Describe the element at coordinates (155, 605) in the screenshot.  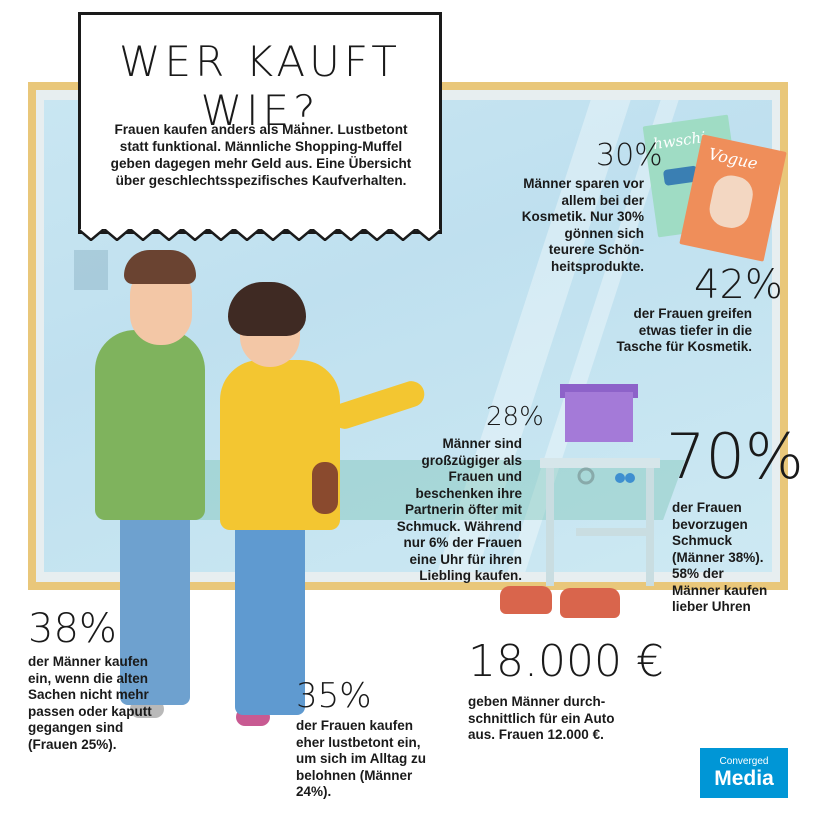
I see `man-jeans` at that location.